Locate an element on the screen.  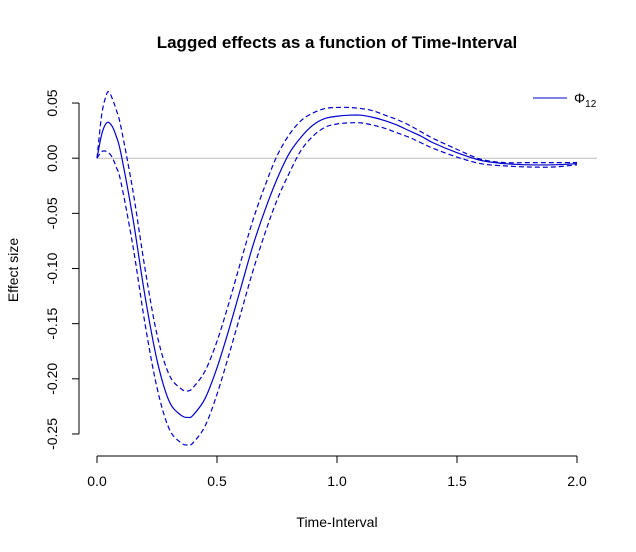
legend: Φ12 is located at coordinates (565, 100).